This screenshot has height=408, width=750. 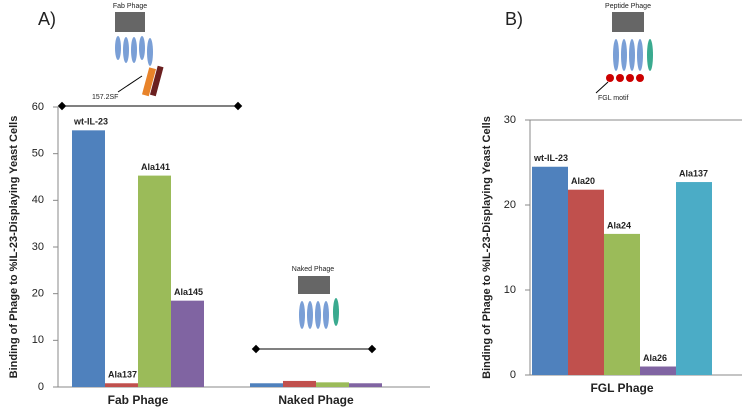 What do you see at coordinates (38, 107) in the screenshot?
I see `y-tick-label: 60` at bounding box center [38, 107].